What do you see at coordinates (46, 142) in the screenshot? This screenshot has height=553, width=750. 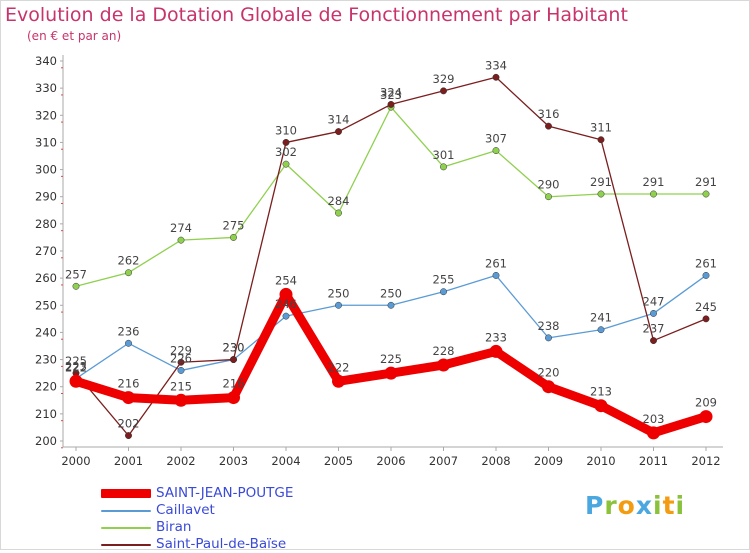 I see `y-tick-label: 310` at bounding box center [46, 142].